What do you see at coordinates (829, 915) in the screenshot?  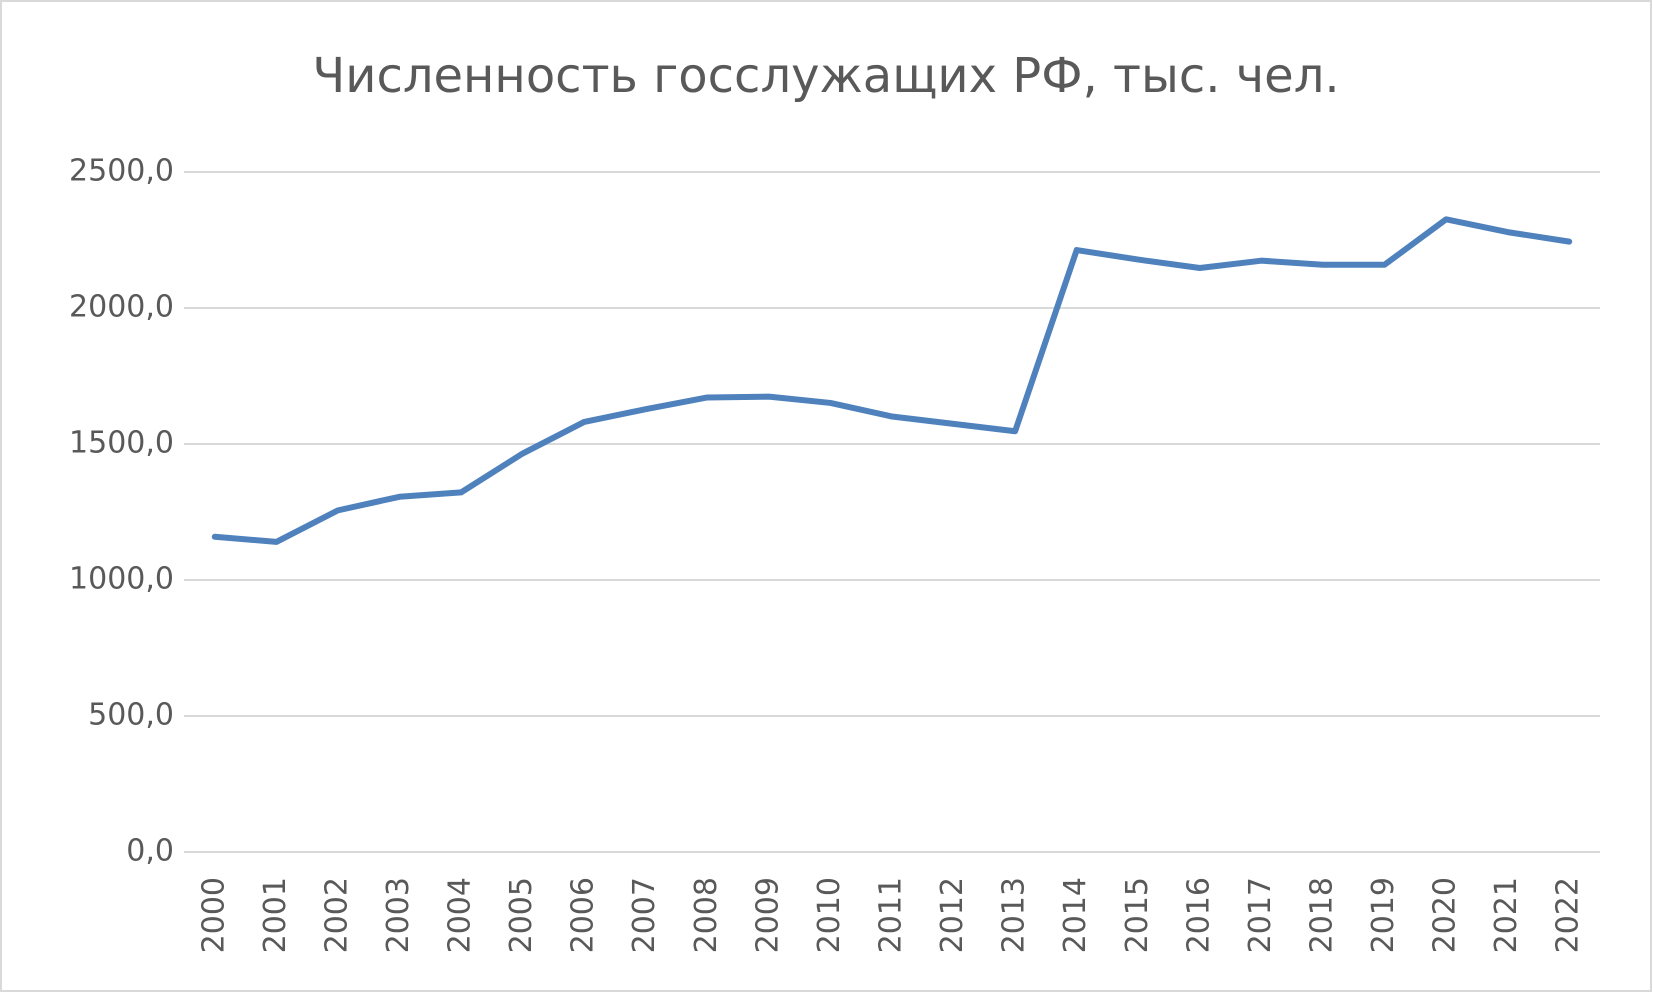 I see `x-tick-label: 2010` at bounding box center [829, 915].